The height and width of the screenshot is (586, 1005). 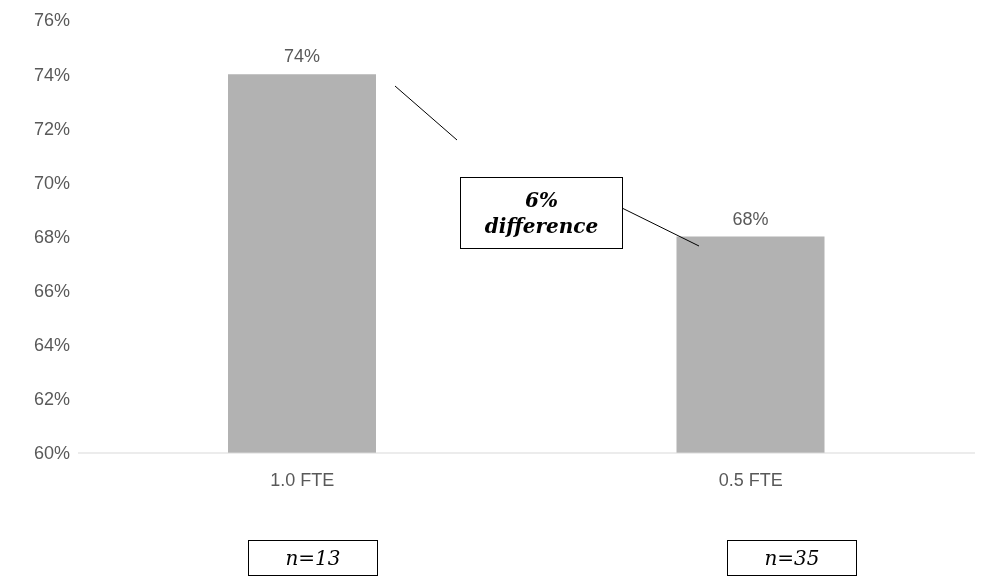 What do you see at coordinates (302, 479) in the screenshot?
I see `x-tick-label: 1.0 FTE` at bounding box center [302, 479].